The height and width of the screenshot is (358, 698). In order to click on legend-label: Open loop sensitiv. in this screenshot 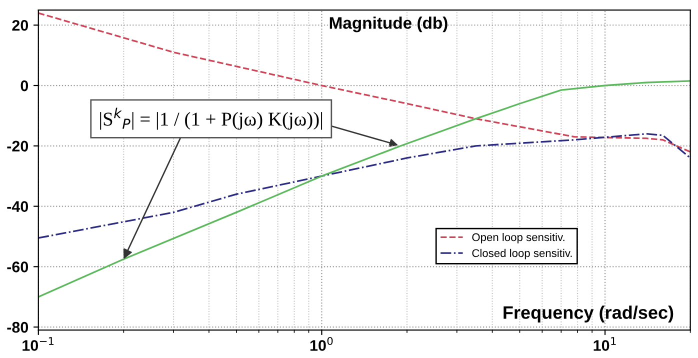, I will do `click(518, 238)`.